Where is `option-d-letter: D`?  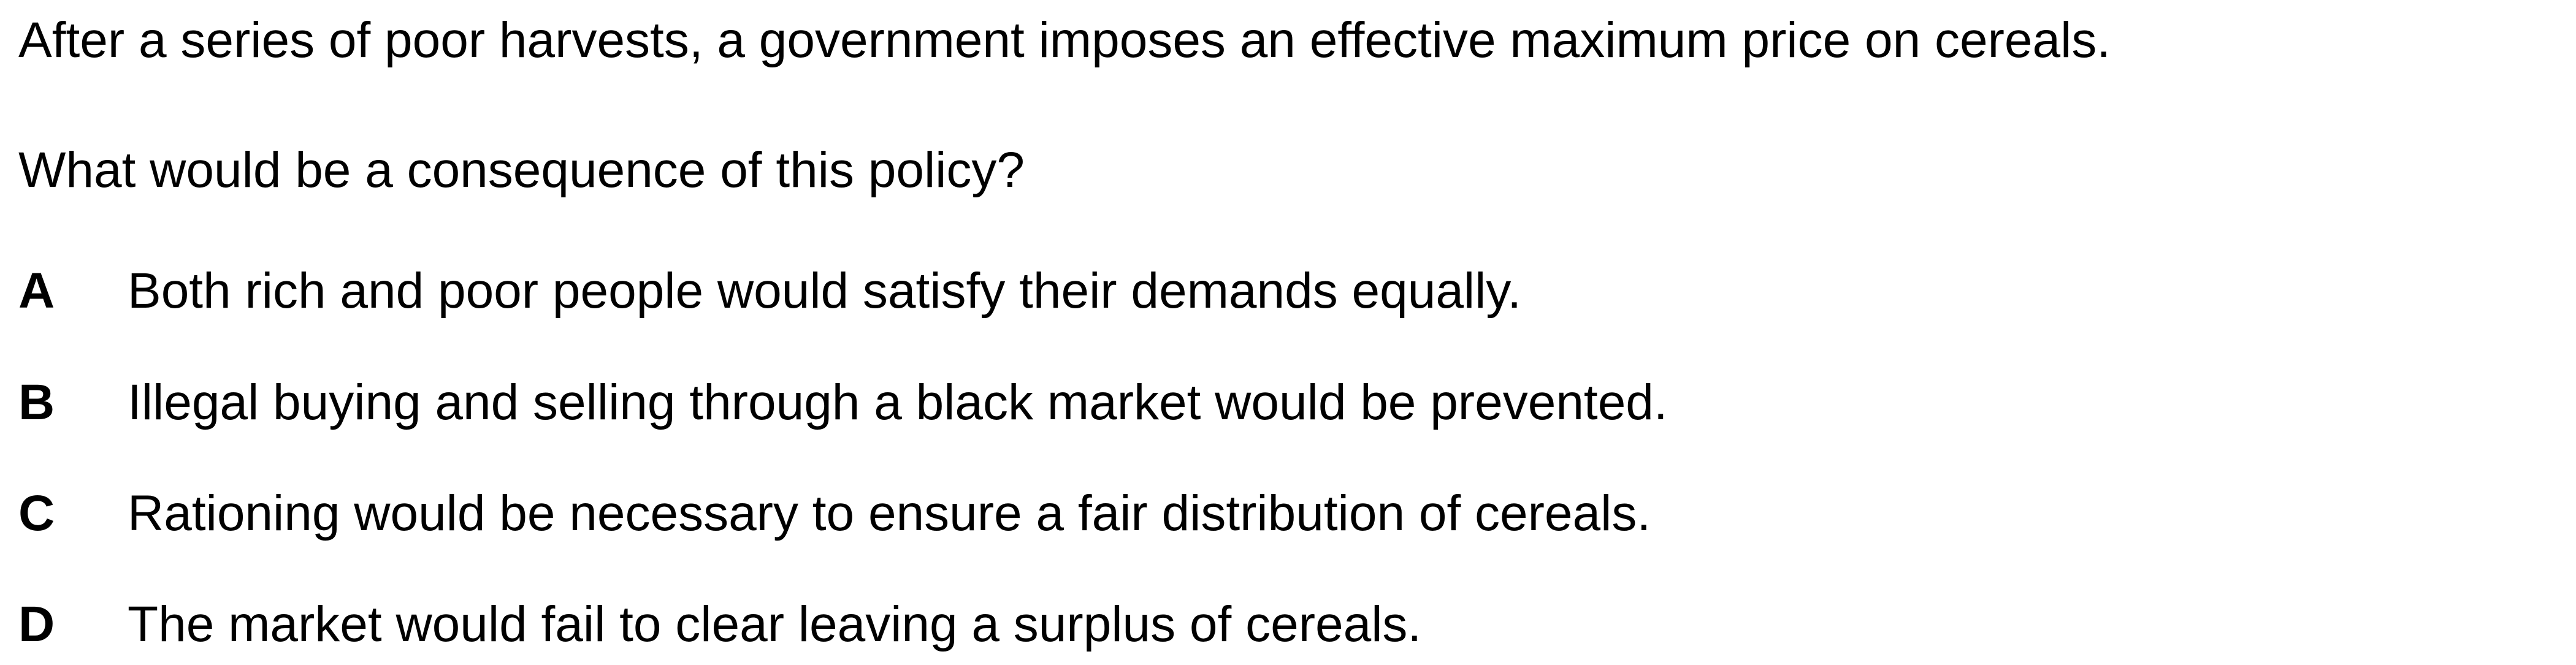 option-d-letter: D is located at coordinates (36, 624).